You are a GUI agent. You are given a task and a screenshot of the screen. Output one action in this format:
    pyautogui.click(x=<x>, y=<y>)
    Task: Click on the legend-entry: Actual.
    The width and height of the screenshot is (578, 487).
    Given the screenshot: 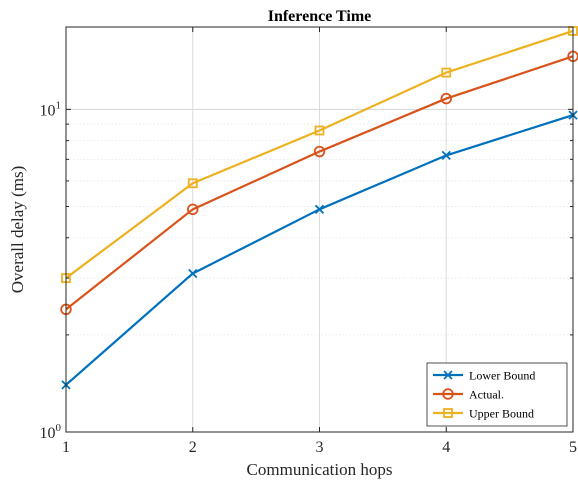 What is the action you would take?
    pyautogui.click(x=468, y=395)
    